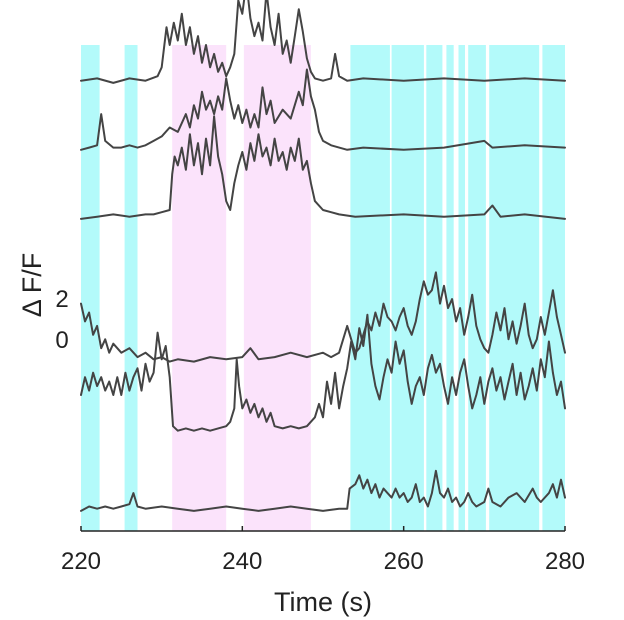  What do you see at coordinates (323, 550) in the screenshot?
I see `x-axis-ticks: 220 240 260 280` at bounding box center [323, 550].